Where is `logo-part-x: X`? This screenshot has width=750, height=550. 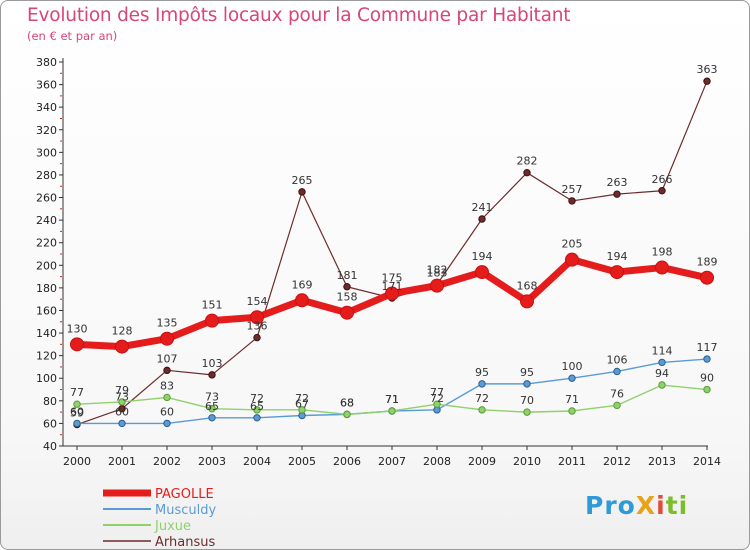 logo-part-x: X is located at coordinates (646, 505).